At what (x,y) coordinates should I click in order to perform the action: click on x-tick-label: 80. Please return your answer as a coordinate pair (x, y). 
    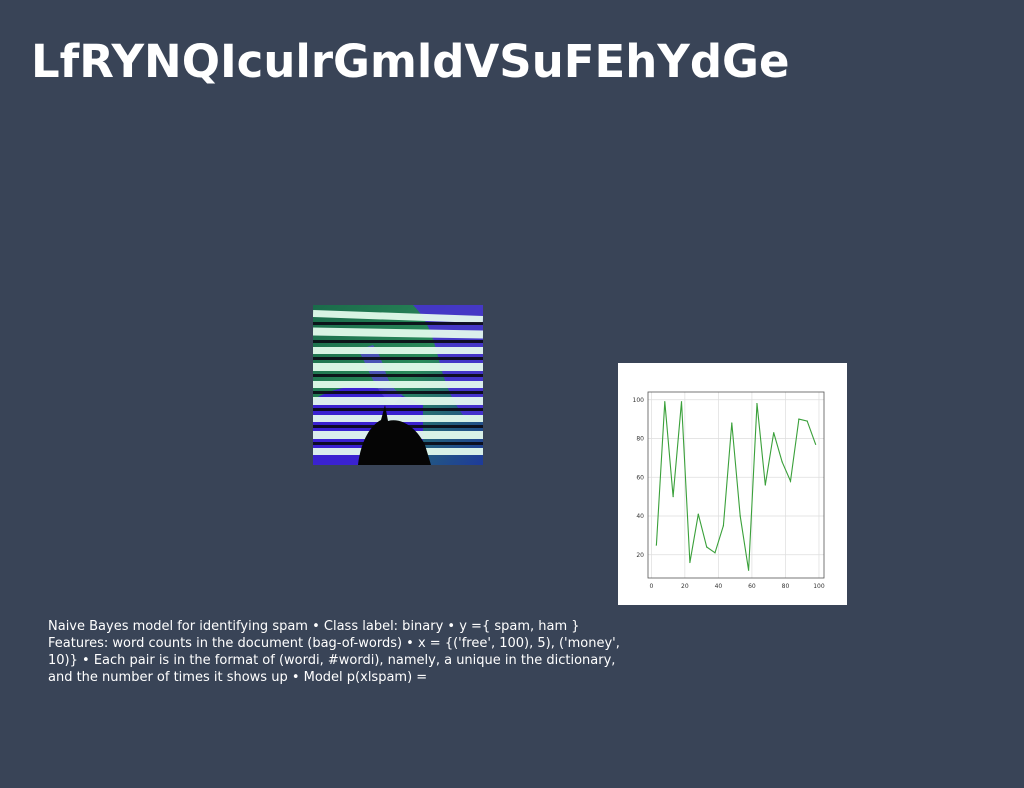
    Looking at the image, I should click on (786, 586).